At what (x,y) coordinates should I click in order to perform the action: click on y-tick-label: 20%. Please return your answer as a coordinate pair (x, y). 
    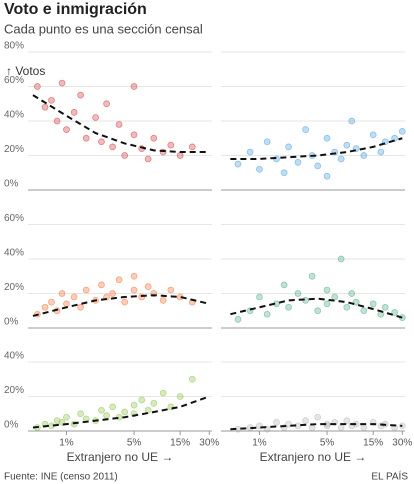
    Looking at the image, I should click on (14, 390).